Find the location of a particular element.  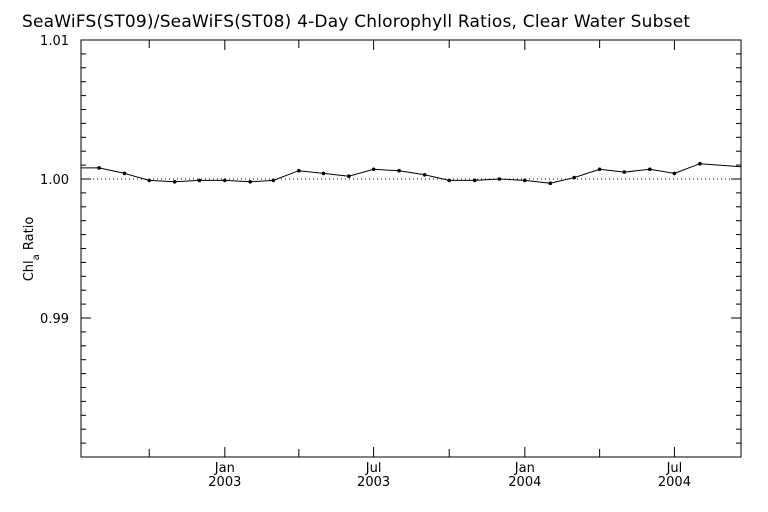

series-group is located at coordinates (411, 173).